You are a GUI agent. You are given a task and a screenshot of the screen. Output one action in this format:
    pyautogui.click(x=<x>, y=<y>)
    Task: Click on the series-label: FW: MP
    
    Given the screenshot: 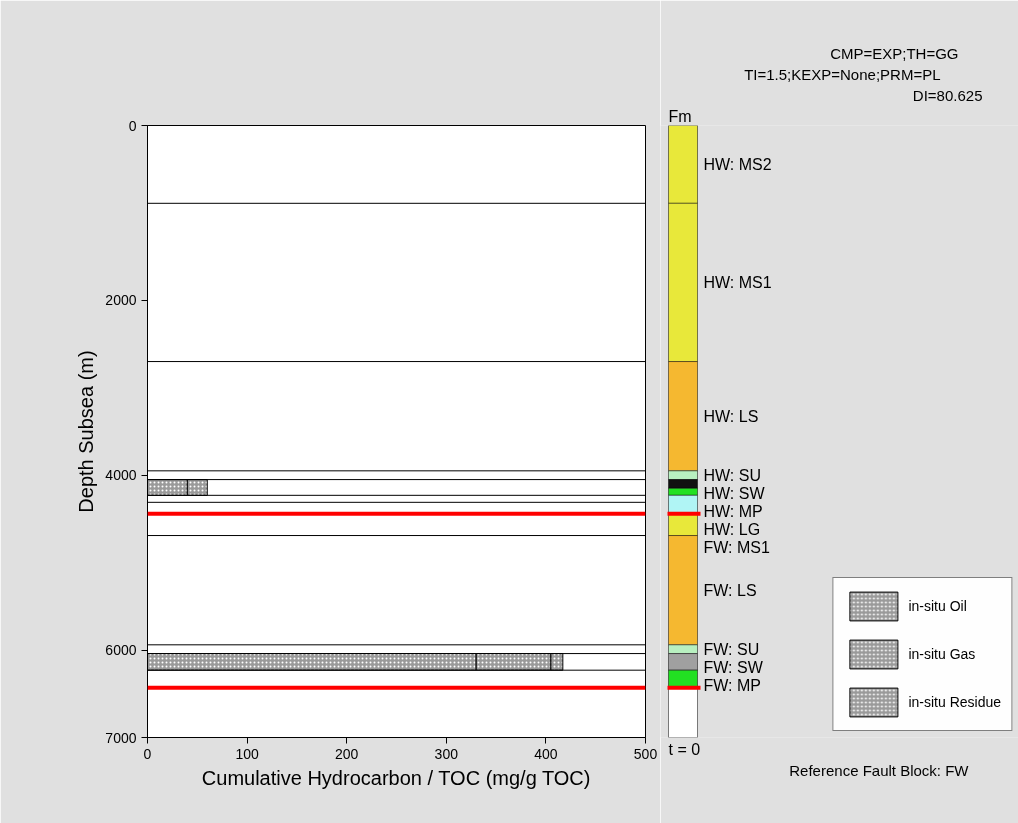 What is the action you would take?
    pyautogui.click(x=732, y=685)
    